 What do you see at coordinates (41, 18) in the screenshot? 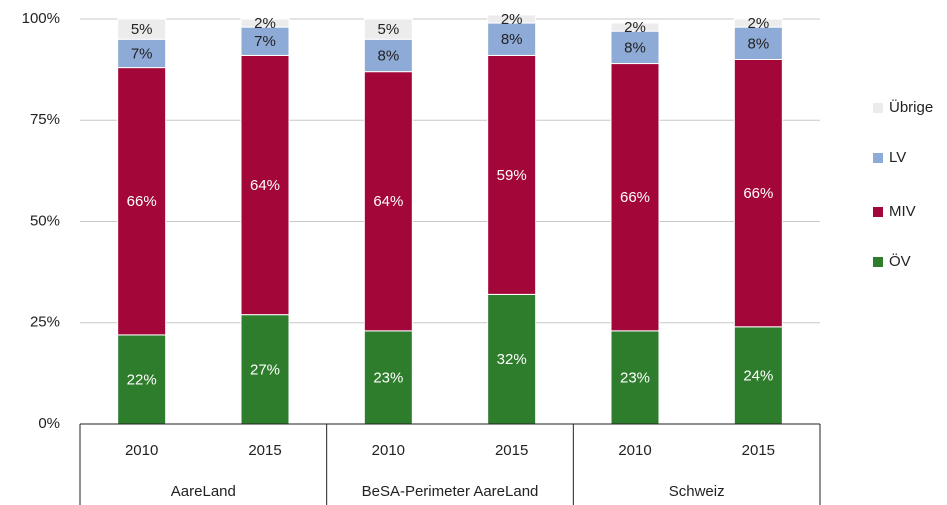
I see `y-tick-label: 100%` at bounding box center [41, 18].